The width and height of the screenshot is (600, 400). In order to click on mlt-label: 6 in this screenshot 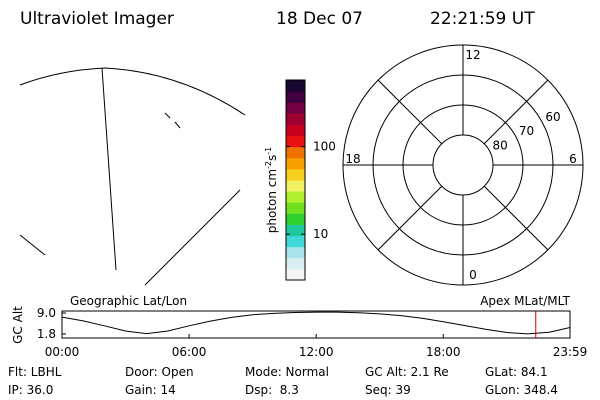, I will do `click(573, 159)`.